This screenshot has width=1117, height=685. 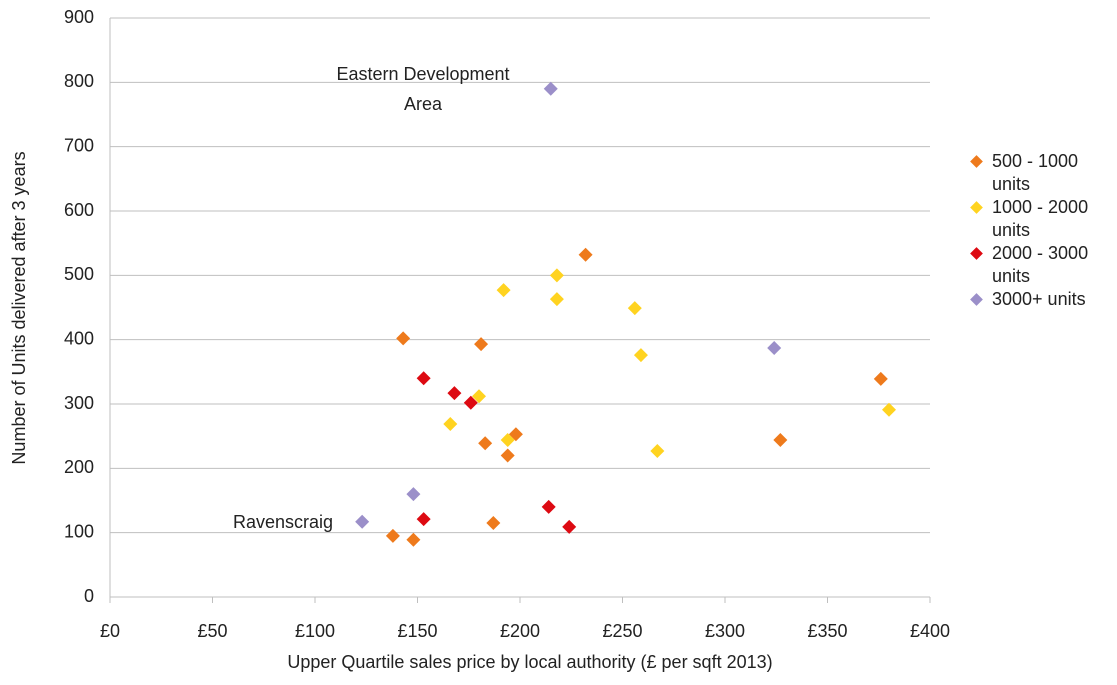 I want to click on legend-label: 1000 - 2000 units, so click(x=1040, y=218).